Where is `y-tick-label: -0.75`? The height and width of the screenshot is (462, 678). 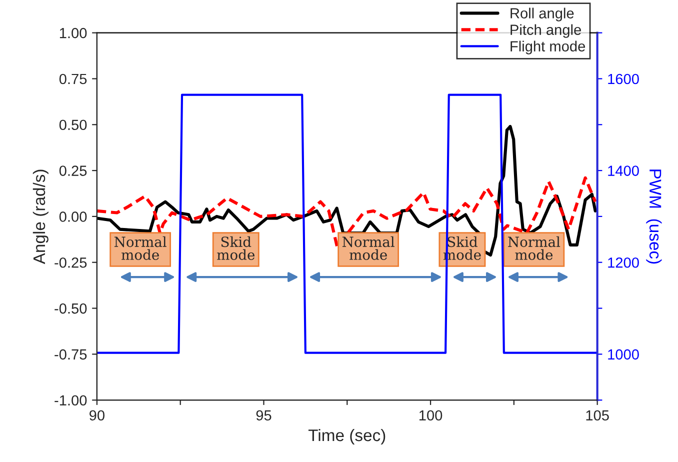
y-tick-label: -0.75 is located at coordinates (70, 354).